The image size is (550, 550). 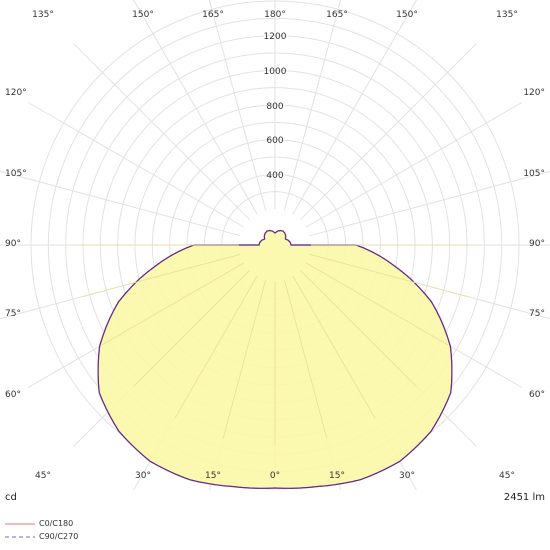 What do you see at coordinates (275, 37) in the screenshot?
I see `radial-tick-label: 1200` at bounding box center [275, 37].